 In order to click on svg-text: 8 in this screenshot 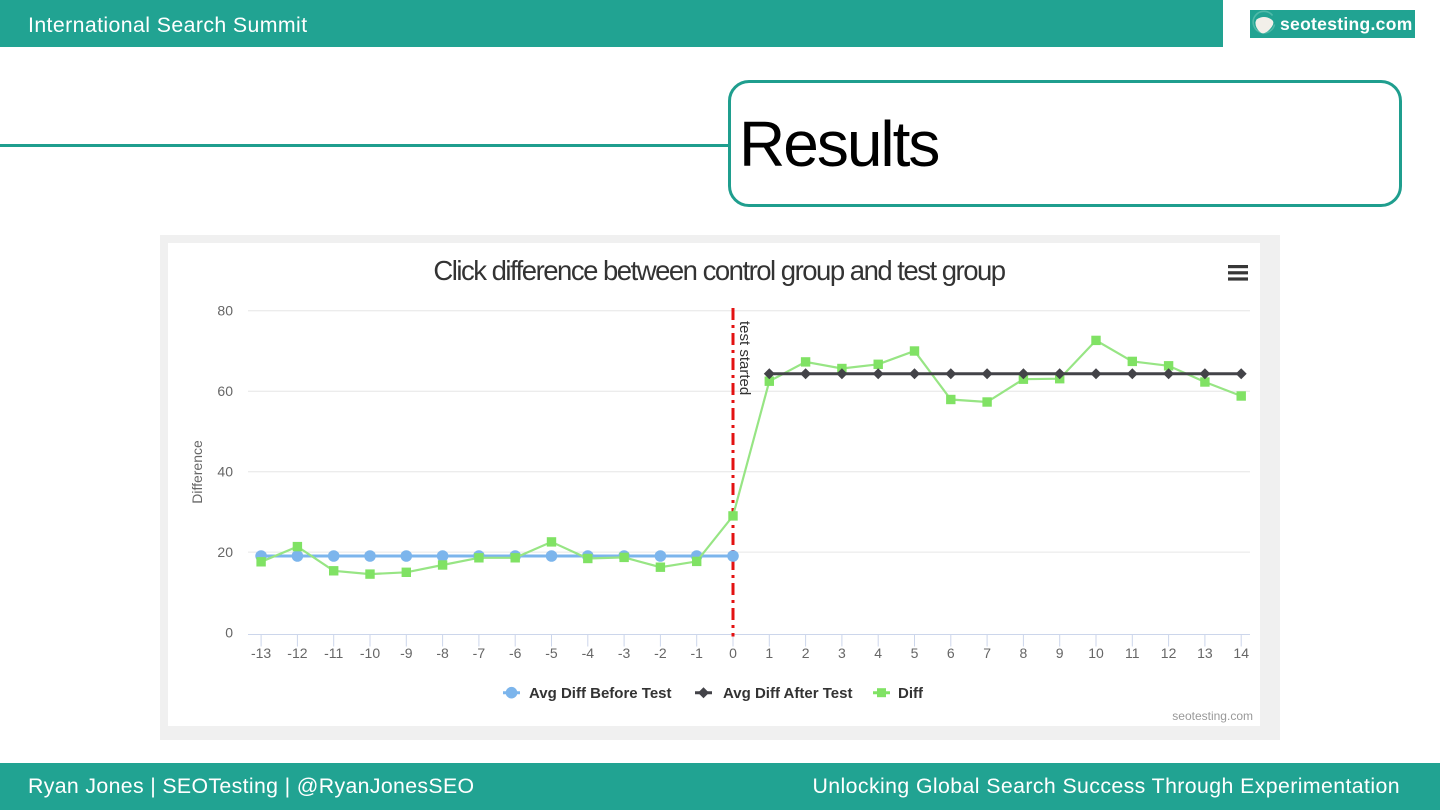, I will do `click(1024, 653)`.